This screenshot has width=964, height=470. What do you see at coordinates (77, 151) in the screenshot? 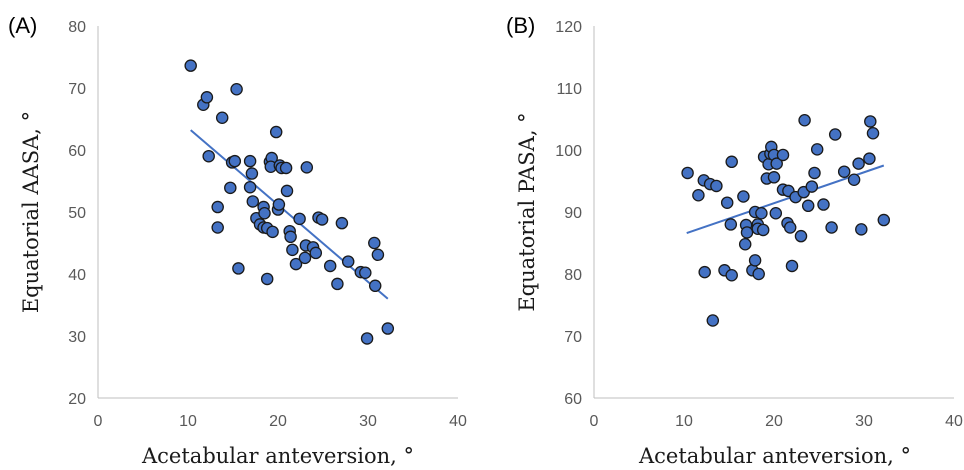
I see `panel-a-y-tick-label: 60` at bounding box center [77, 151].